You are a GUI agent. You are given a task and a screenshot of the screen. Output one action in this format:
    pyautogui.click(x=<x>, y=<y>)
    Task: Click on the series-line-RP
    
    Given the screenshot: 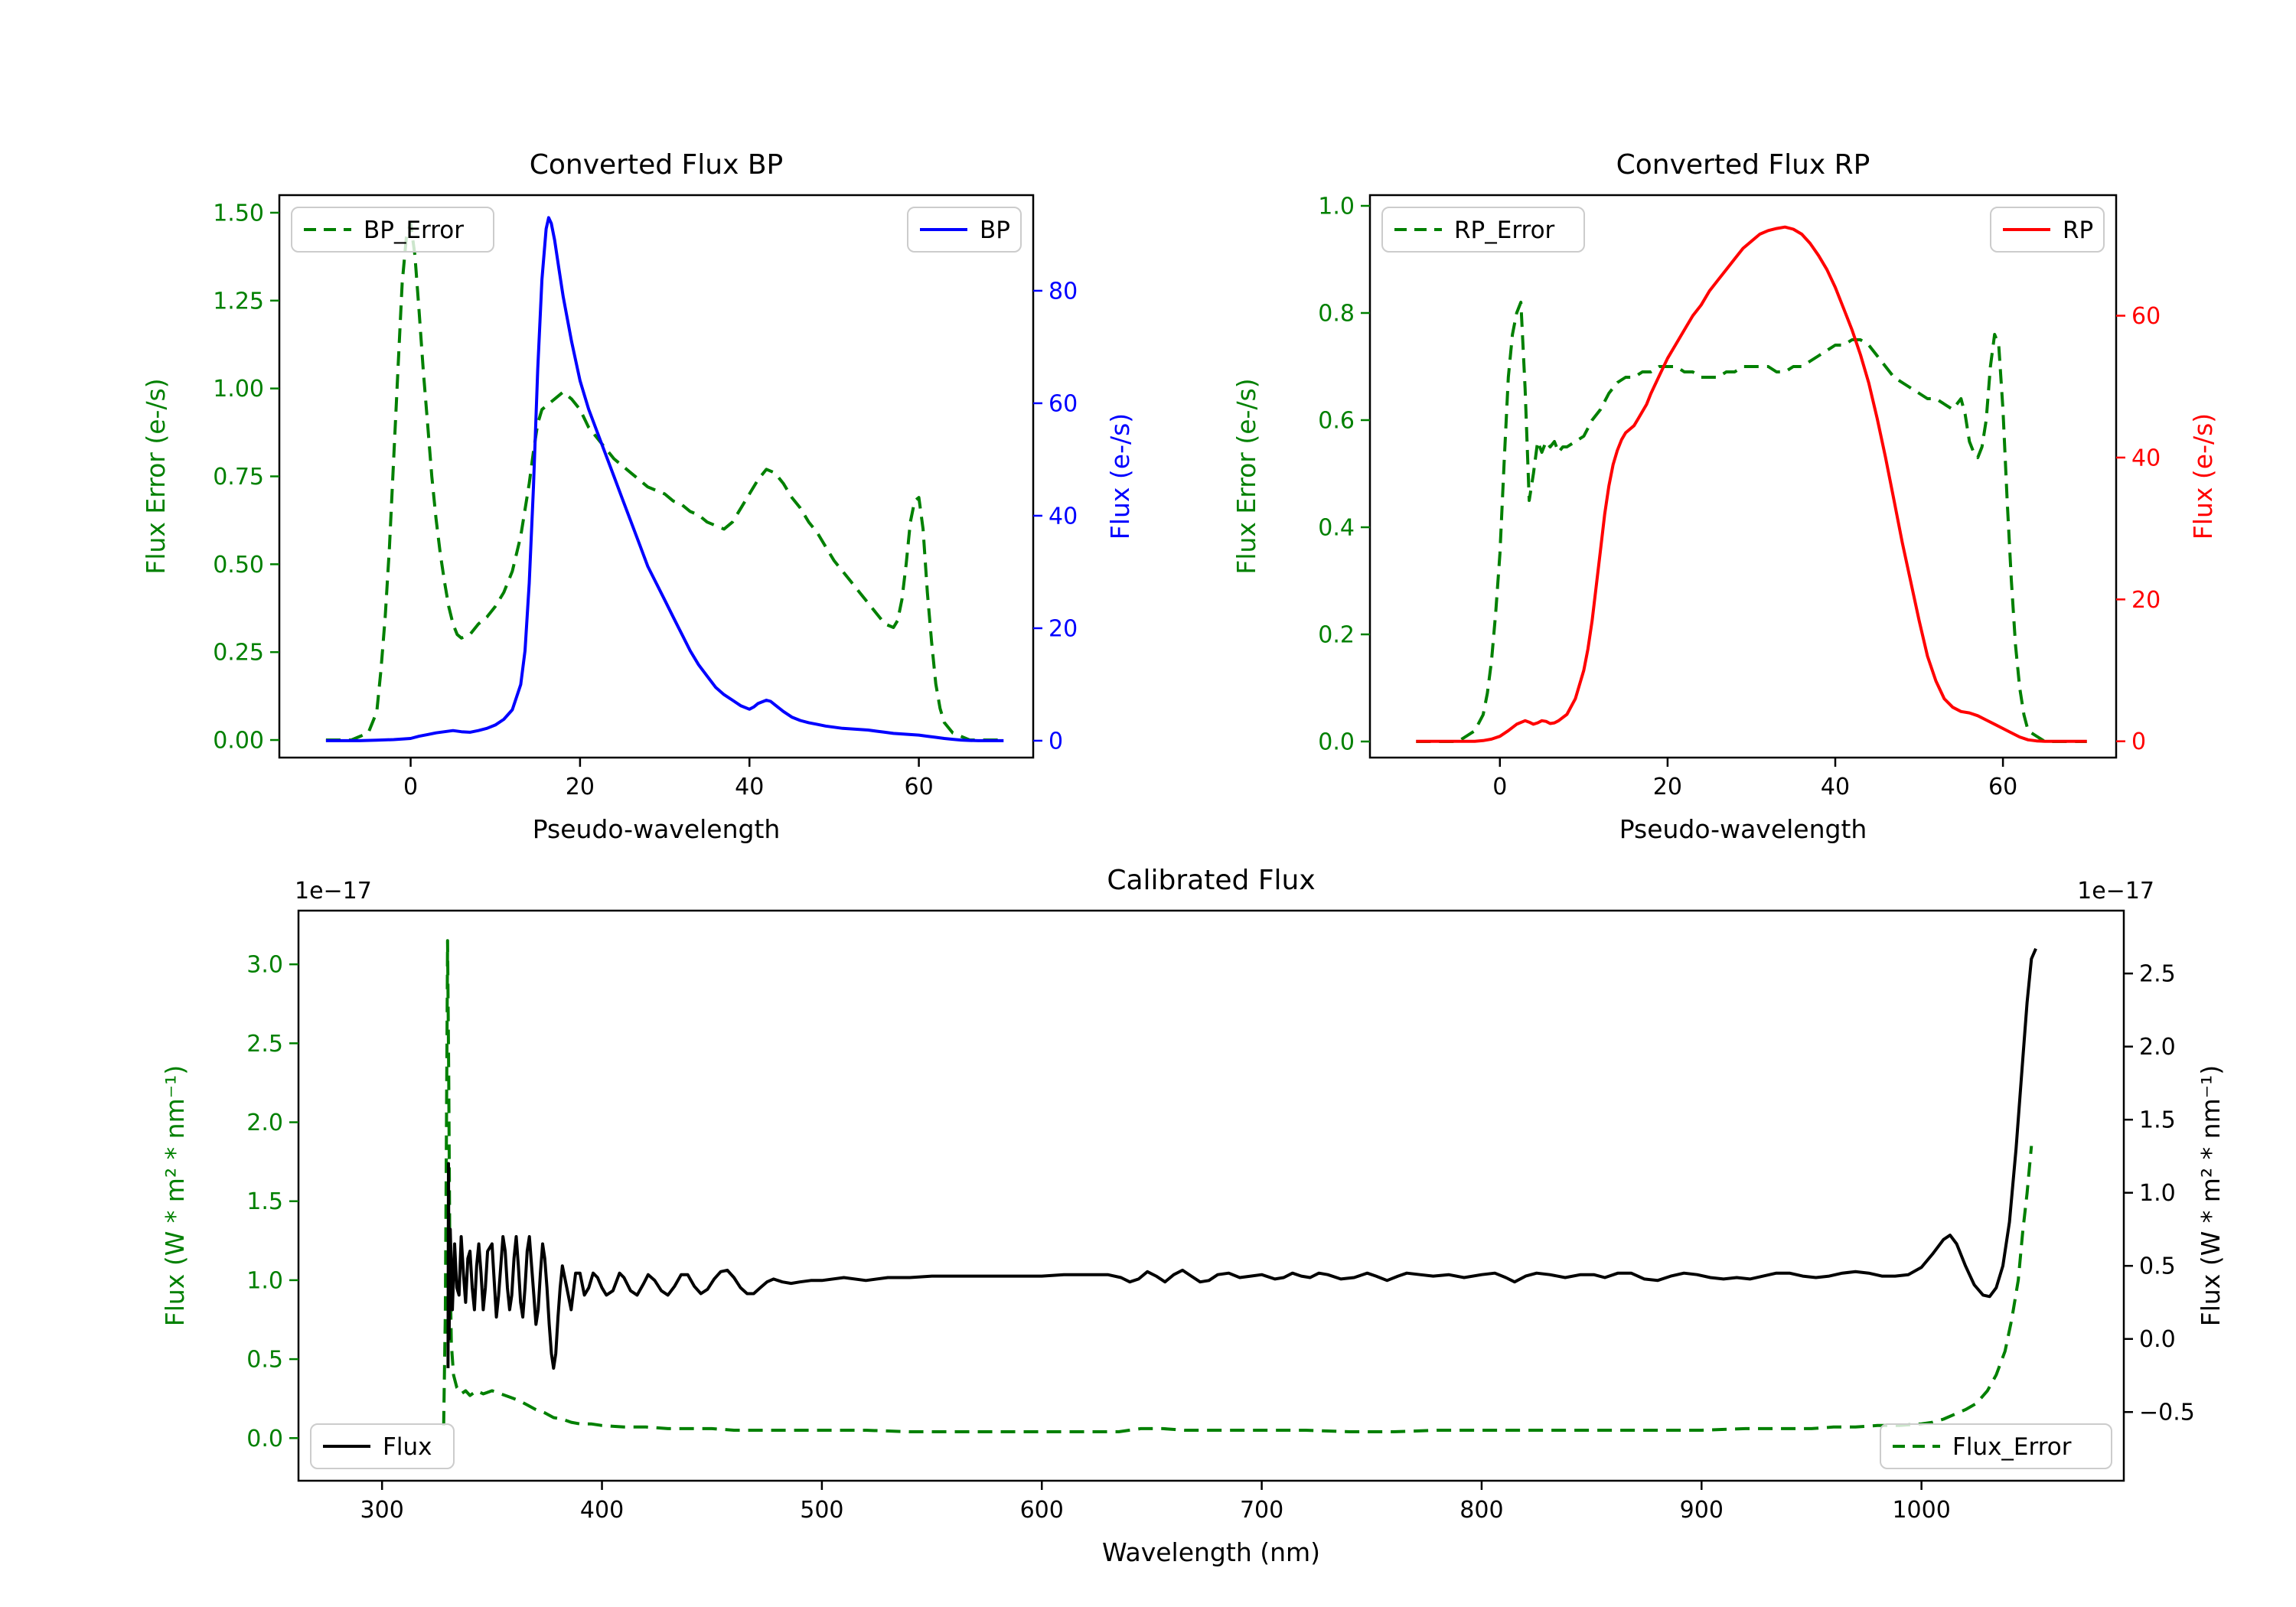 What is the action you would take?
    pyautogui.click(x=1751, y=484)
    